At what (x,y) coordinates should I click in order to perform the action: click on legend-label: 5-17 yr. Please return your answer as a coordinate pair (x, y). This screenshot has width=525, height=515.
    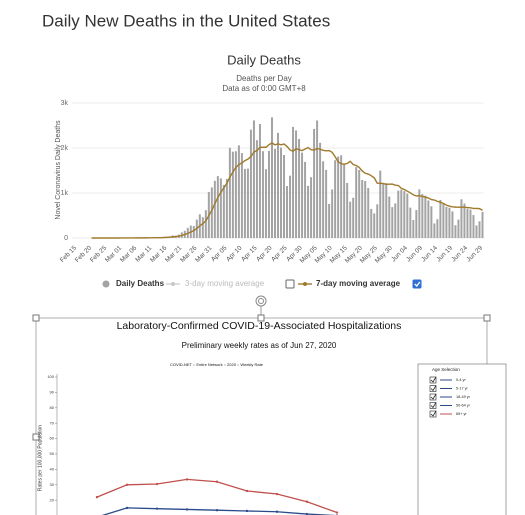
    Looking at the image, I should click on (462, 389).